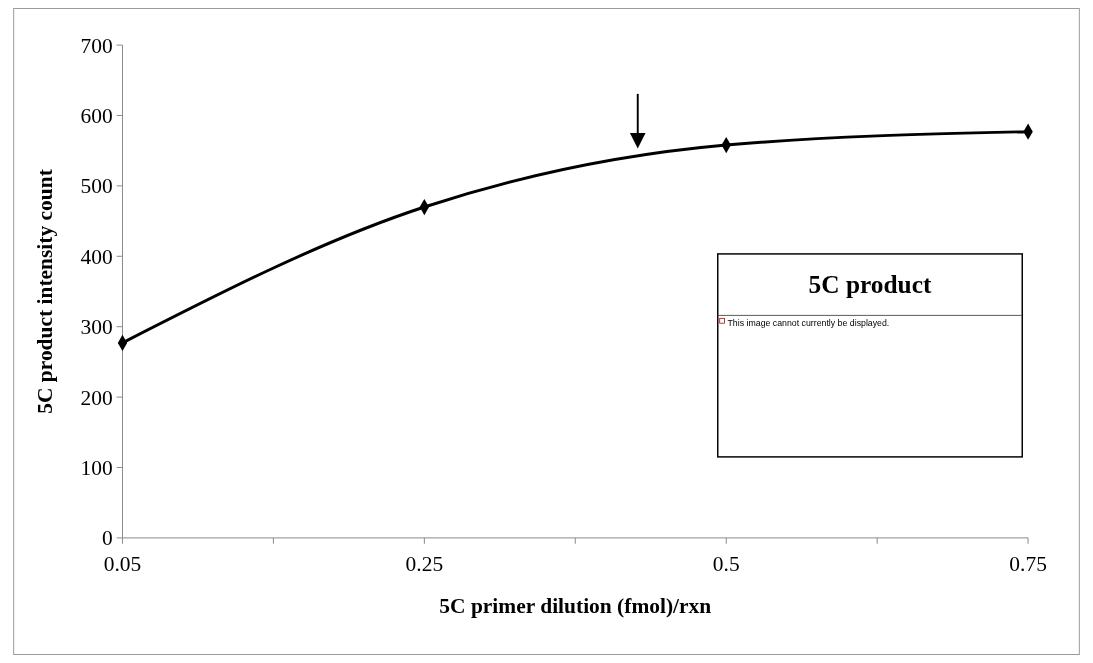  What do you see at coordinates (575, 606) in the screenshot?
I see `x-axis-title: 5C primer dilution (fmol)/rxn` at bounding box center [575, 606].